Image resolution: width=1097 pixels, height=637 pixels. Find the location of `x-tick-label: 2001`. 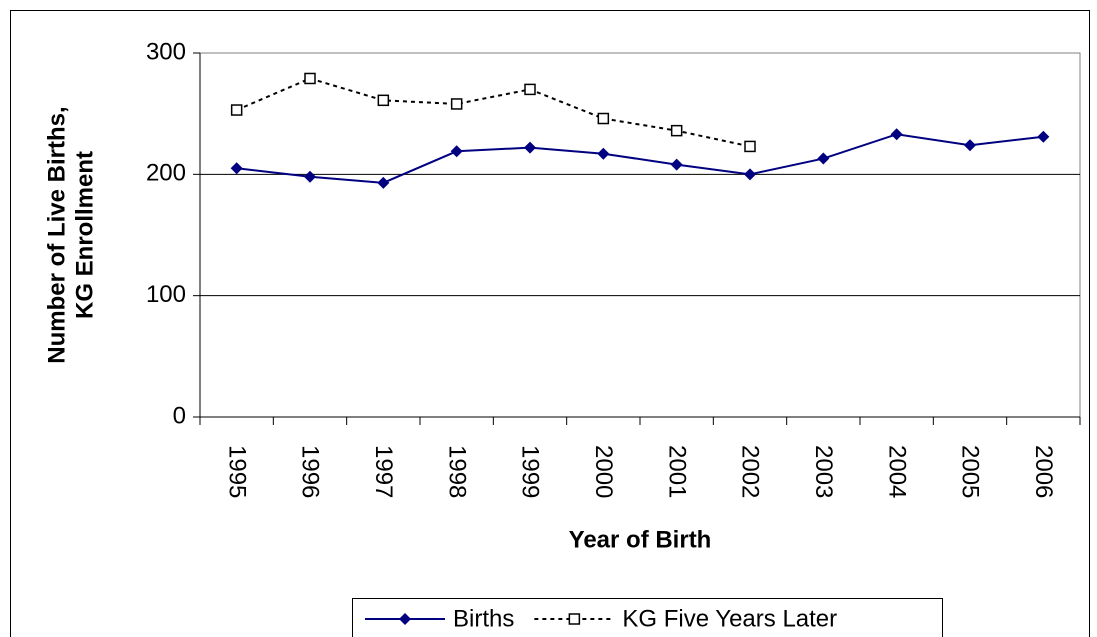

x-tick-label: 2001 is located at coordinates (676, 471).